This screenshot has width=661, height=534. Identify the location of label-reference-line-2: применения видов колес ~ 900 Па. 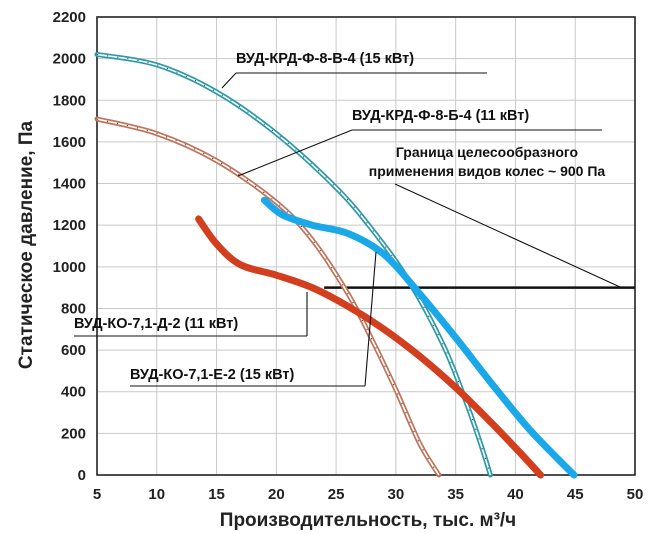
(487, 171).